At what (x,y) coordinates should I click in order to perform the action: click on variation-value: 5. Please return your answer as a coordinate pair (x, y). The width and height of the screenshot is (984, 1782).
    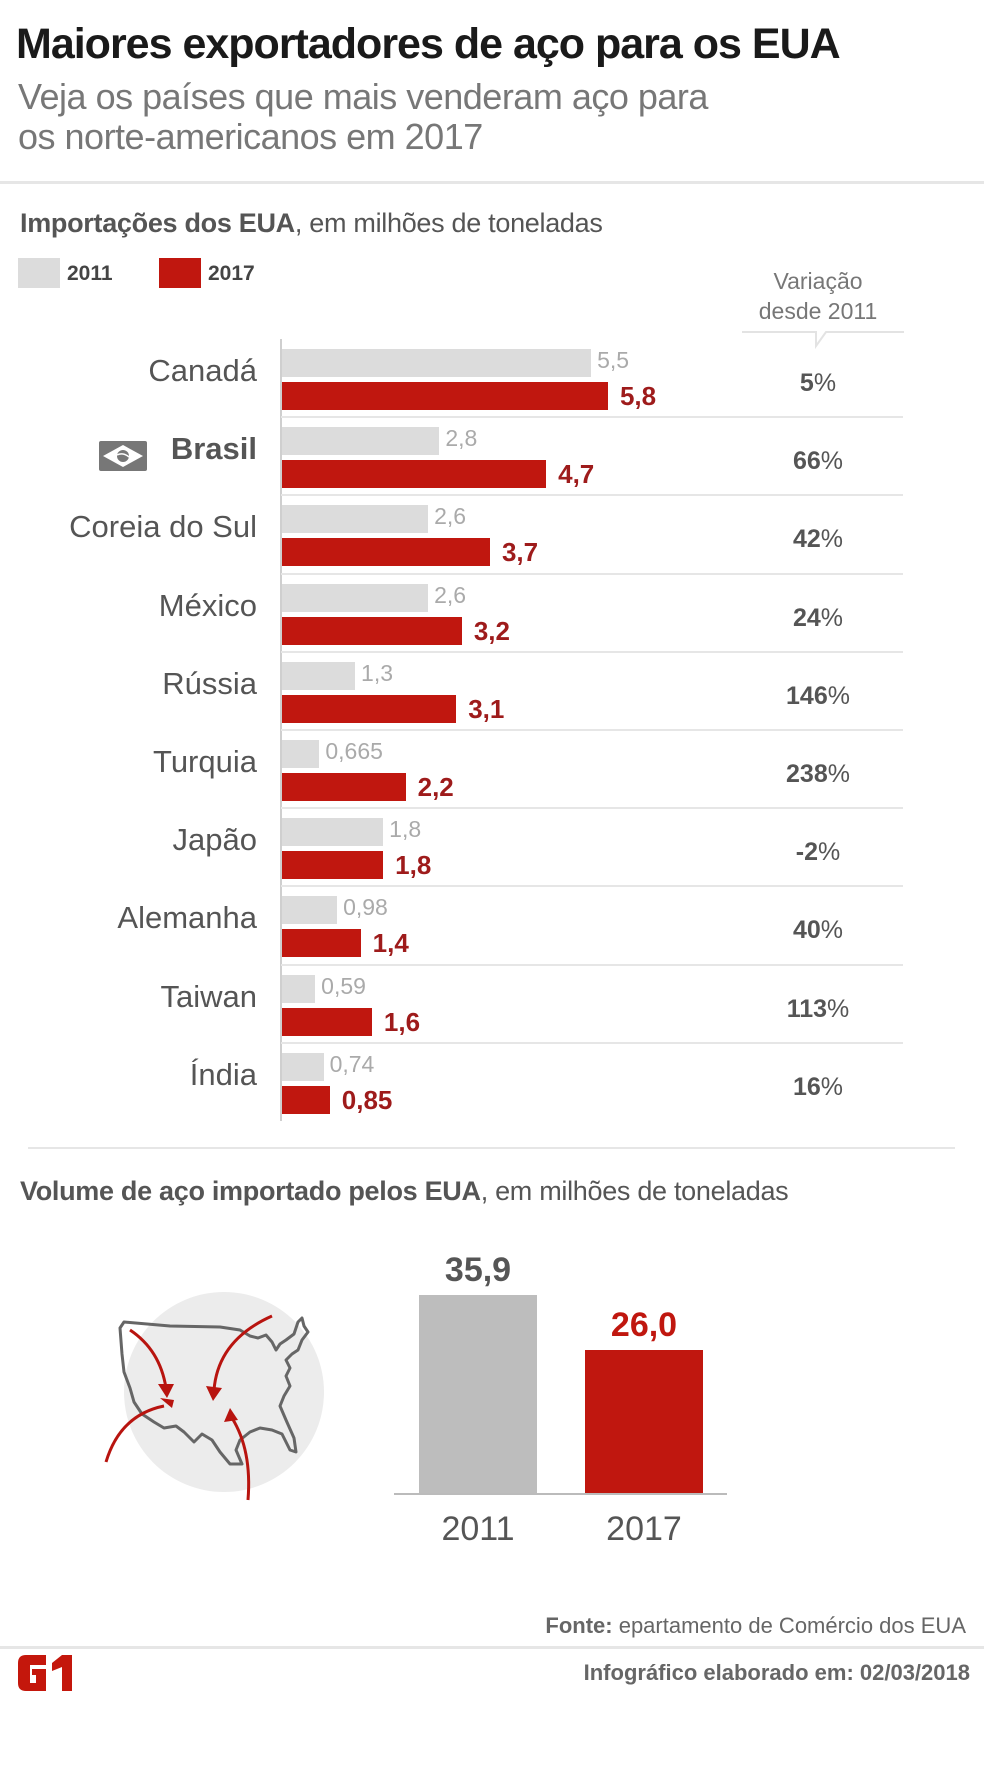
    Looking at the image, I should click on (806, 383).